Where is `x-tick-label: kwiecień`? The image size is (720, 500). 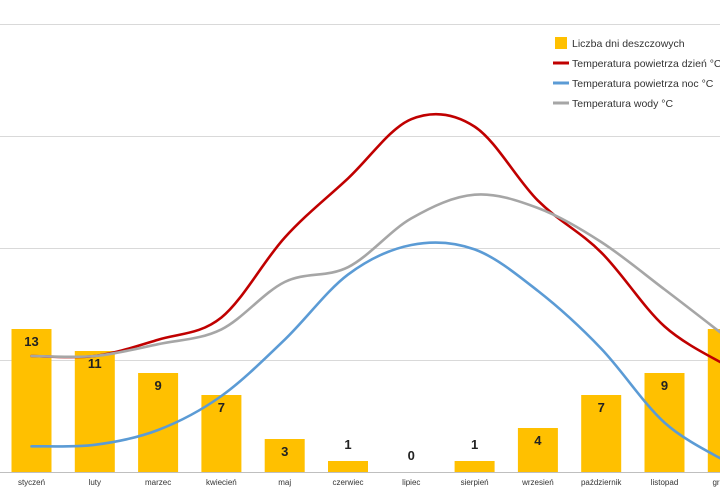
x-tick-label: kwiecień is located at coordinates (221, 482).